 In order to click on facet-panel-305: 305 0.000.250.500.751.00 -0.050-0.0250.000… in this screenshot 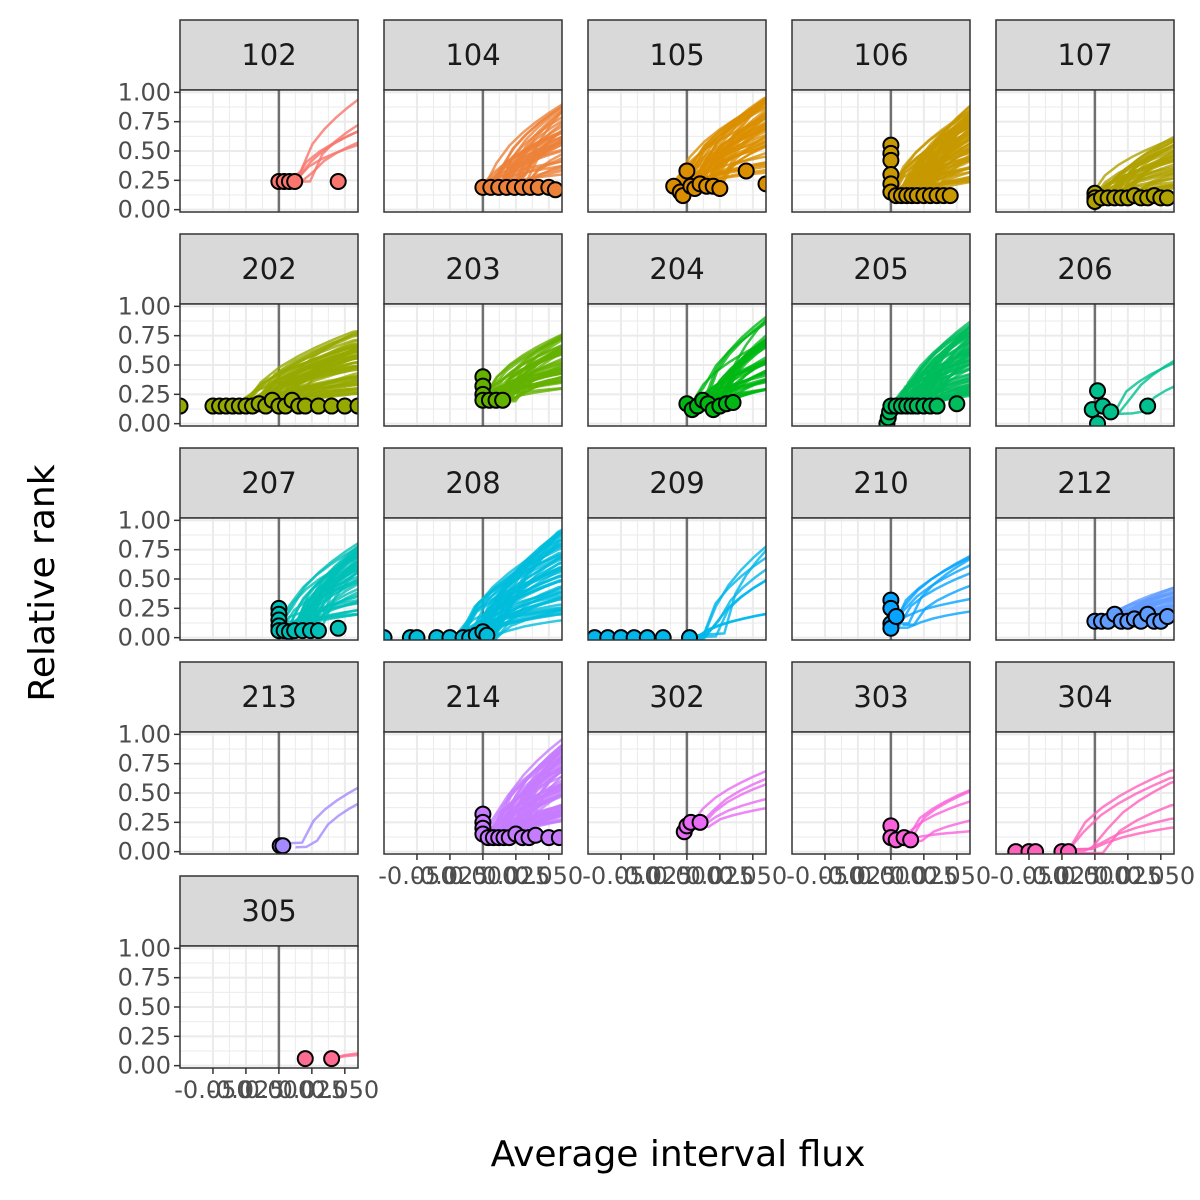, I will do `click(248, 989)`.